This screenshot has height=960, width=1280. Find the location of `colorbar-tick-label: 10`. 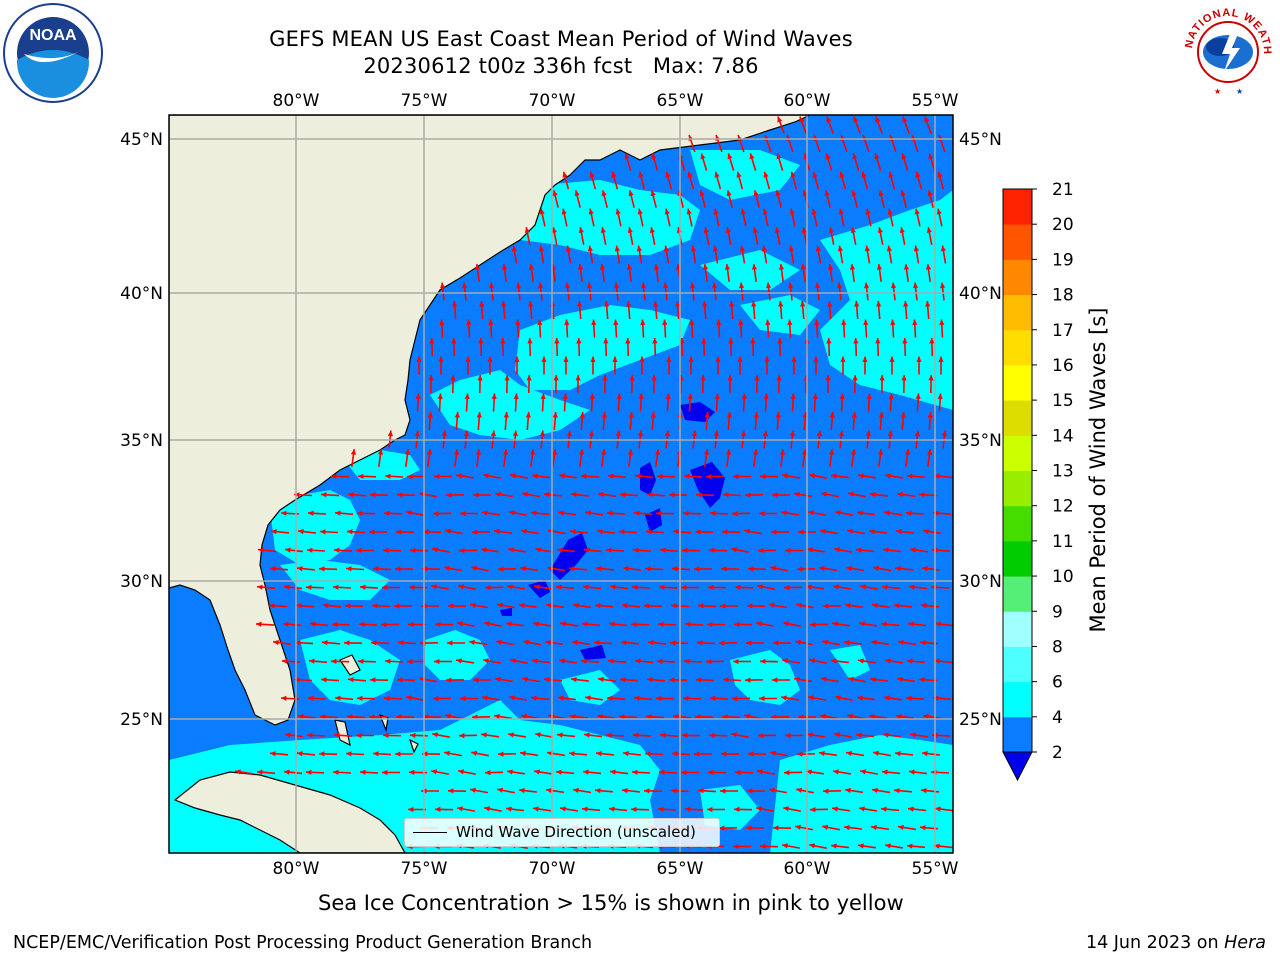

colorbar-tick-label: 10 is located at coordinates (1063, 577).